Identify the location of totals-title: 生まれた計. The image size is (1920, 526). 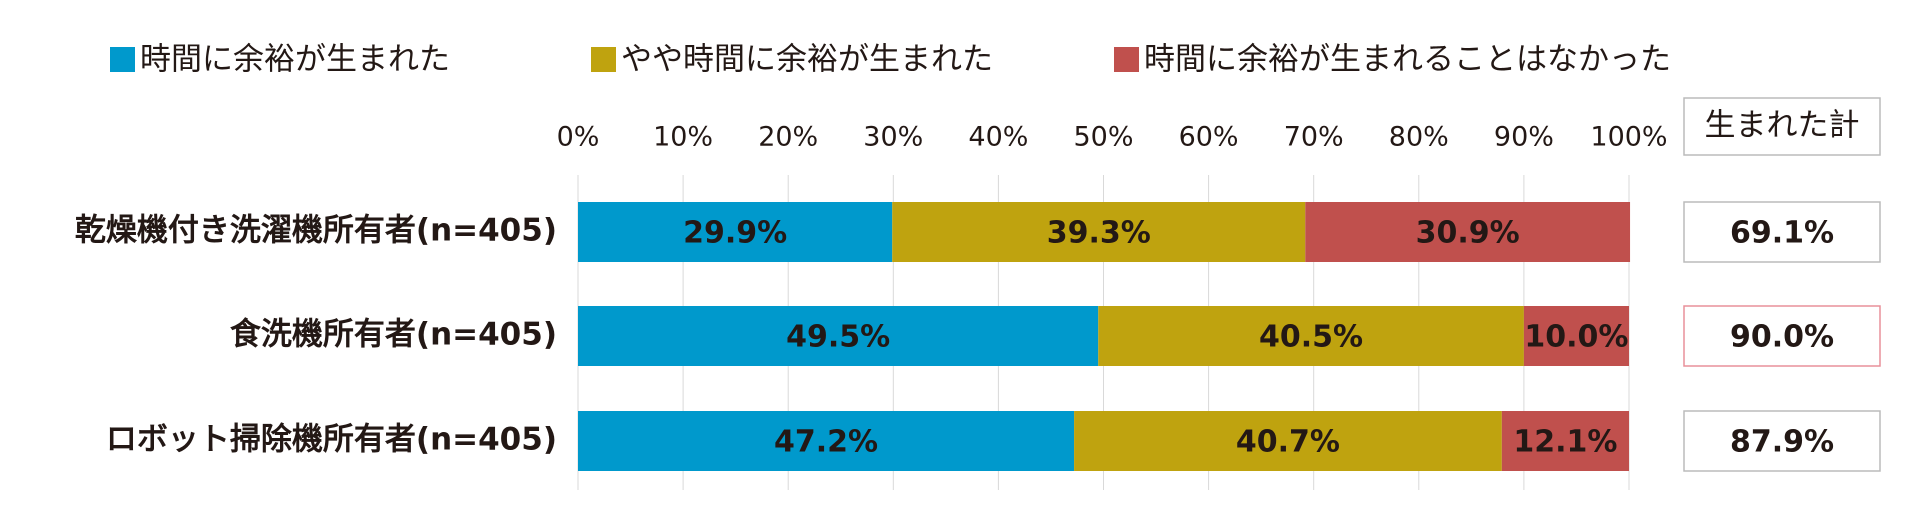
(1782, 126).